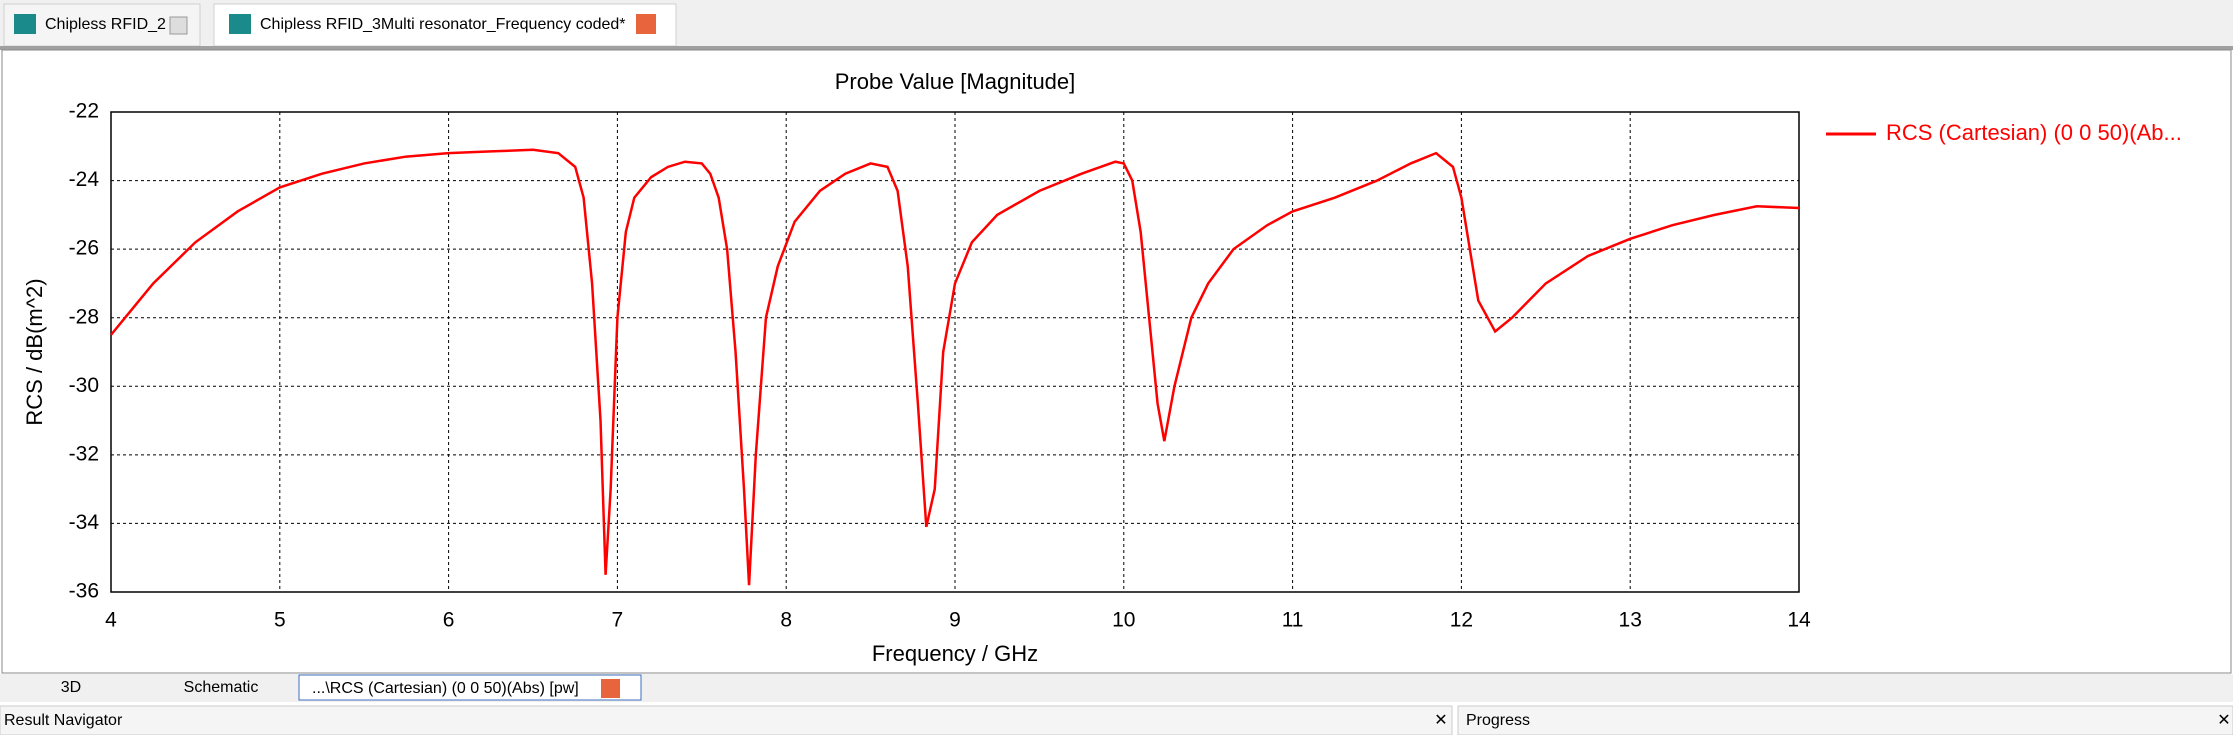 The width and height of the screenshot is (2233, 740). Describe the element at coordinates (34, 351) in the screenshot. I see `y-axis-label: RCS / dB(m^2)` at that location.